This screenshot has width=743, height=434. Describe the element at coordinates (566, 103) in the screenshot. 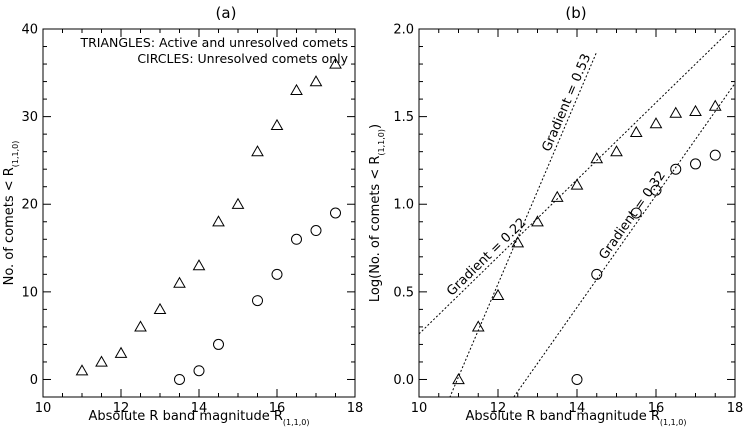

I see `fit-label: Gradient = 0.53` at that location.